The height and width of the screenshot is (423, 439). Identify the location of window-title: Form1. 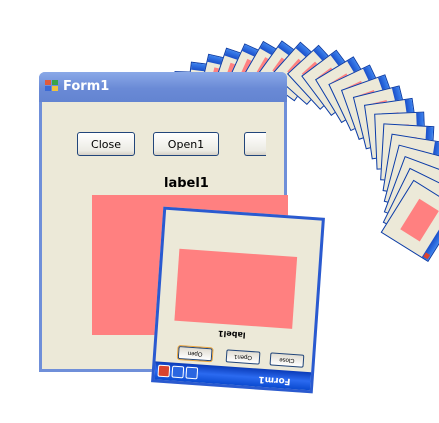
(86, 86).